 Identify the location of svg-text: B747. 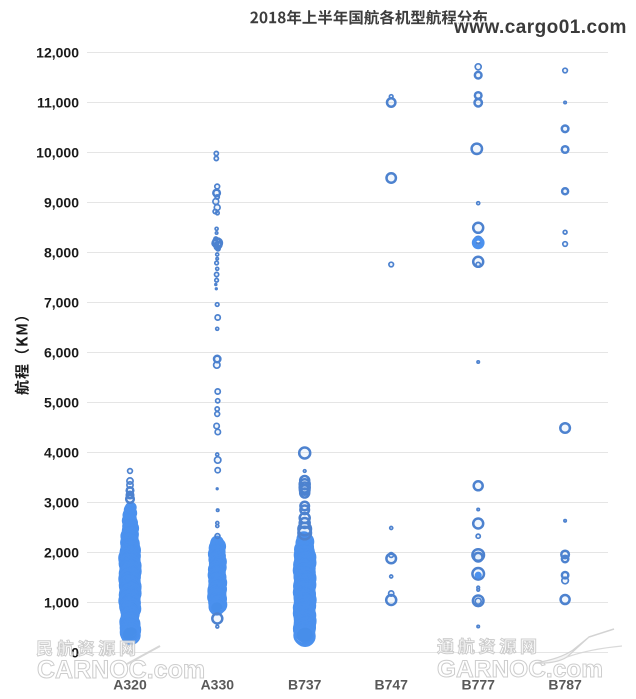
(391, 685).